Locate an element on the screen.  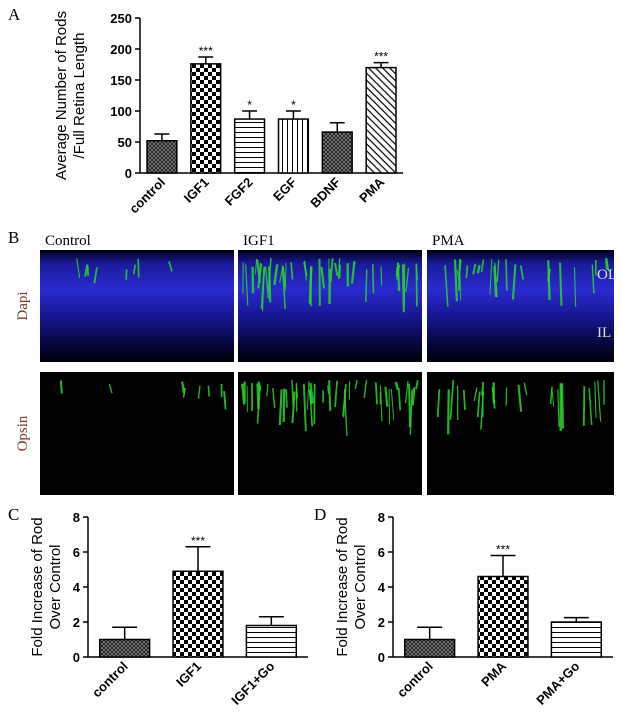
x-tick-label: EGF is located at coordinates (285, 189).